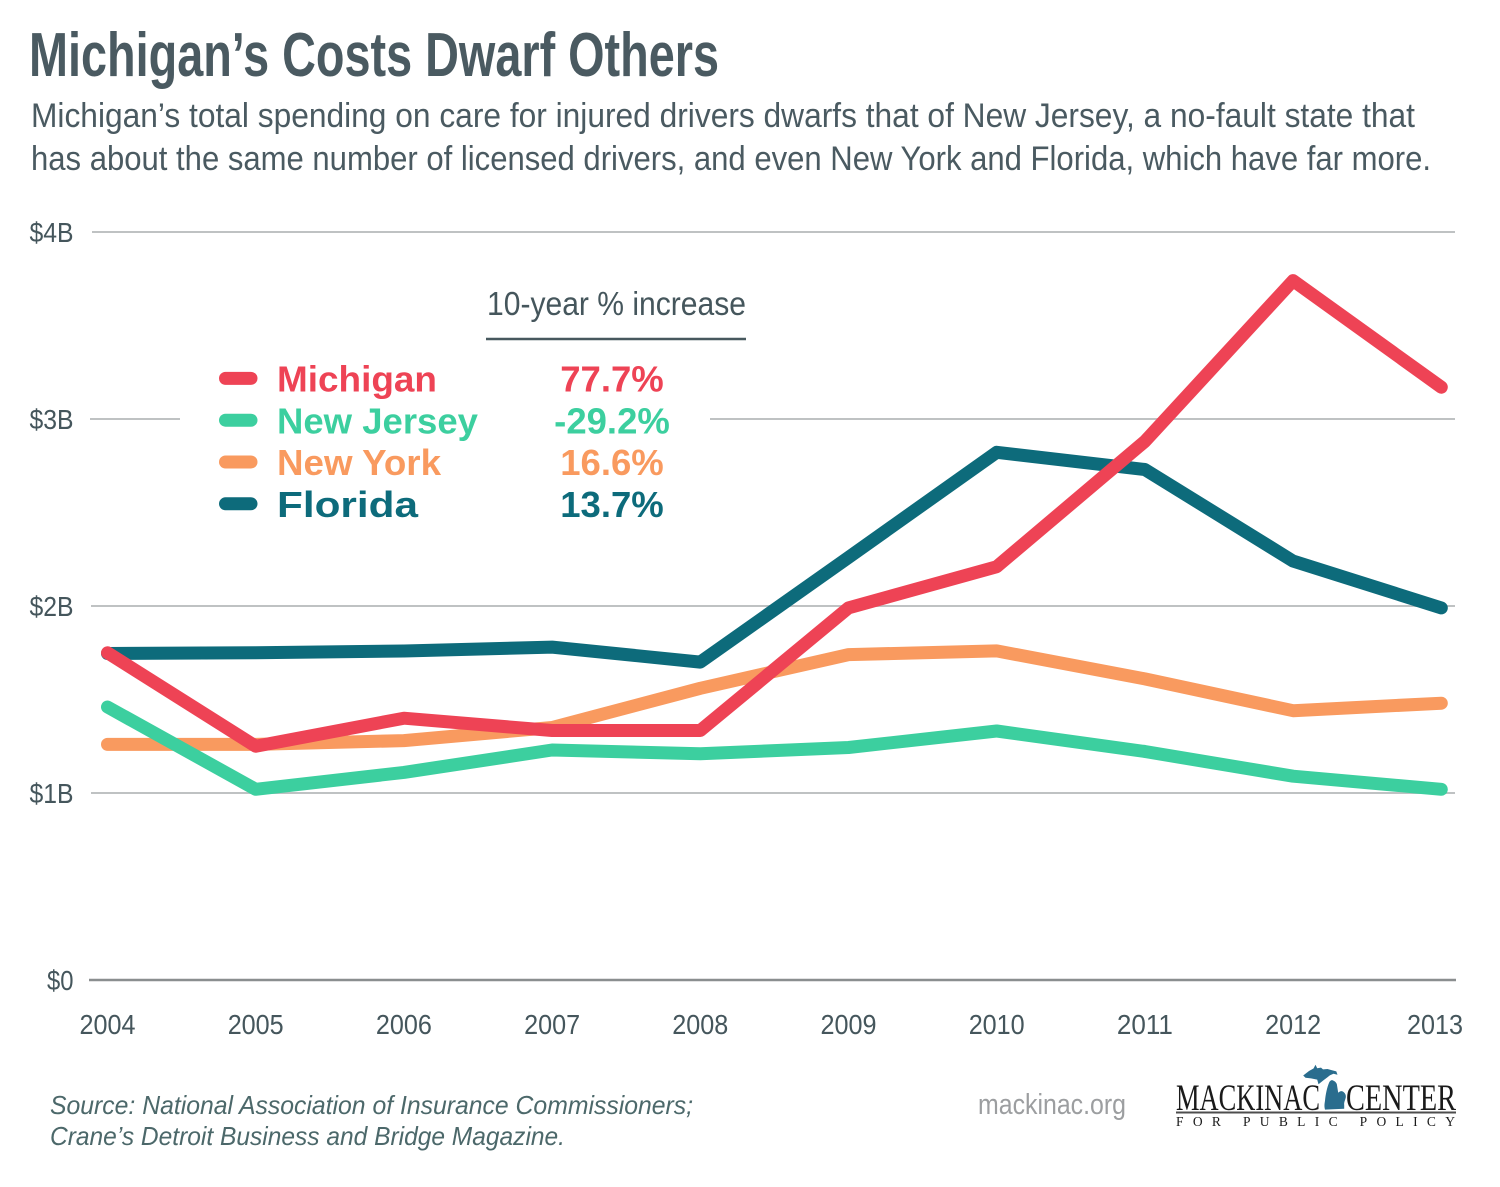  I want to click on svg-text: $0, so click(60, 980).